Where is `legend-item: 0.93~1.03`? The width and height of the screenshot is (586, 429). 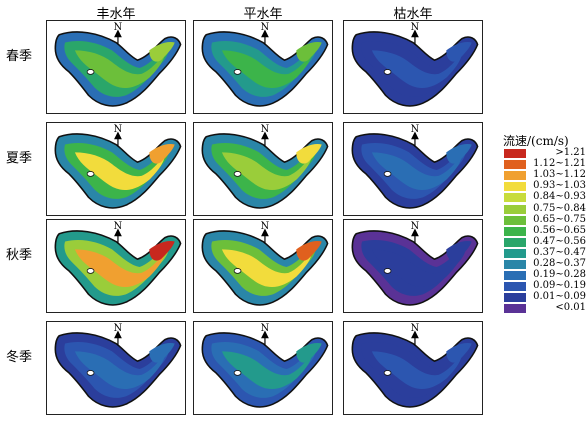 legend-item: 0.93~1.03 is located at coordinates (545, 186).